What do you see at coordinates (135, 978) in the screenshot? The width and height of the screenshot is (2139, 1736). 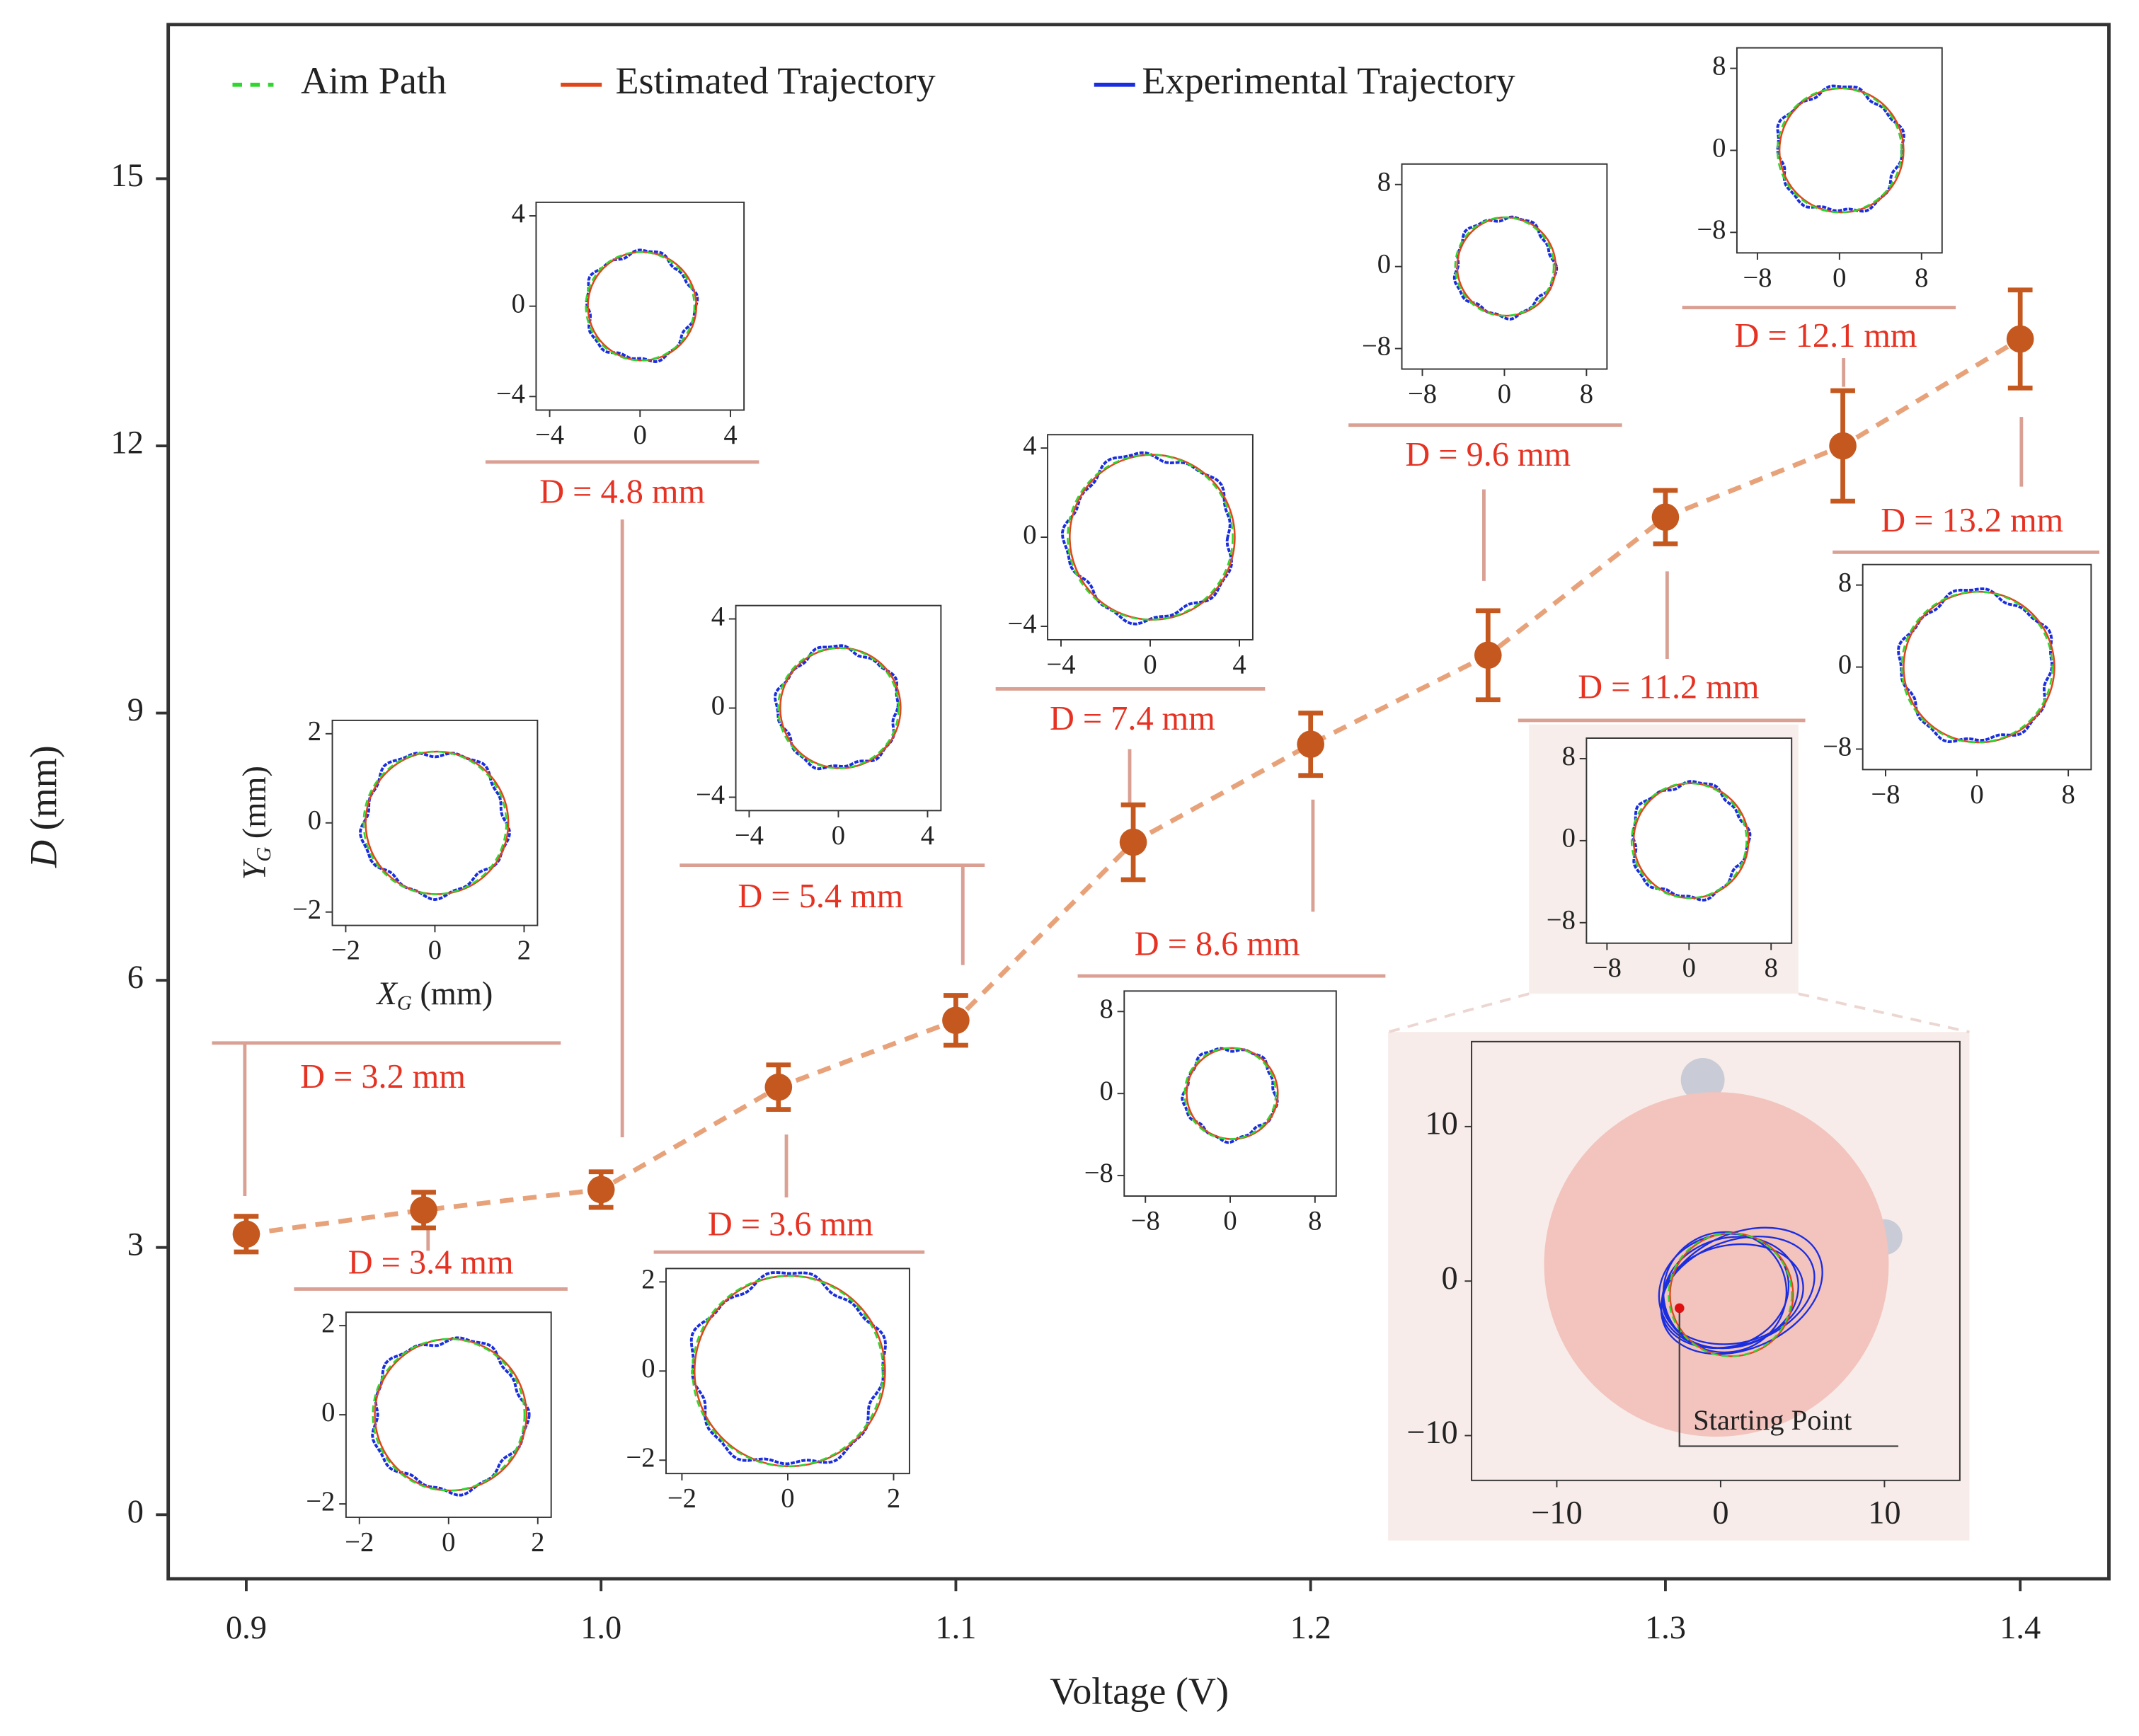 I see `y-tick-label: 6` at bounding box center [135, 978].